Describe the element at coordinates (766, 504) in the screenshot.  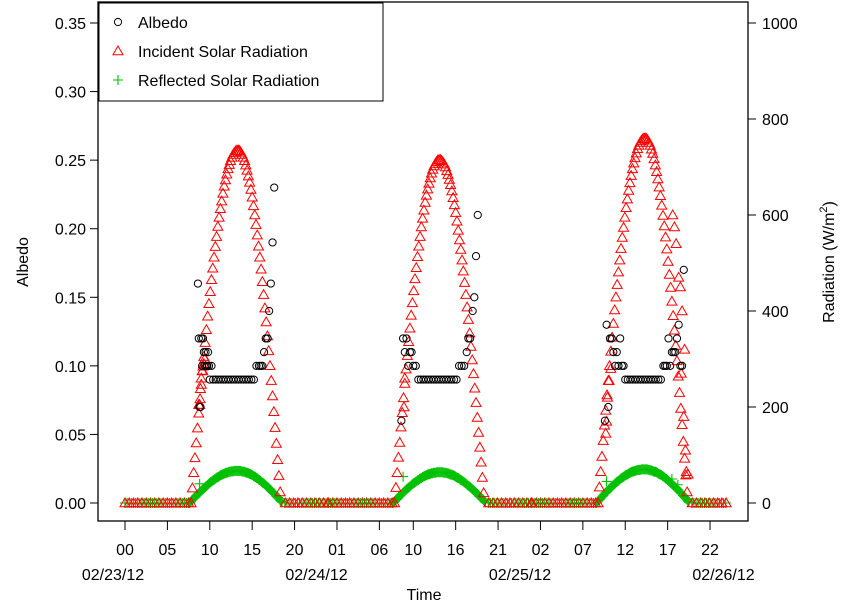
I see `right-tick-label: 0` at that location.